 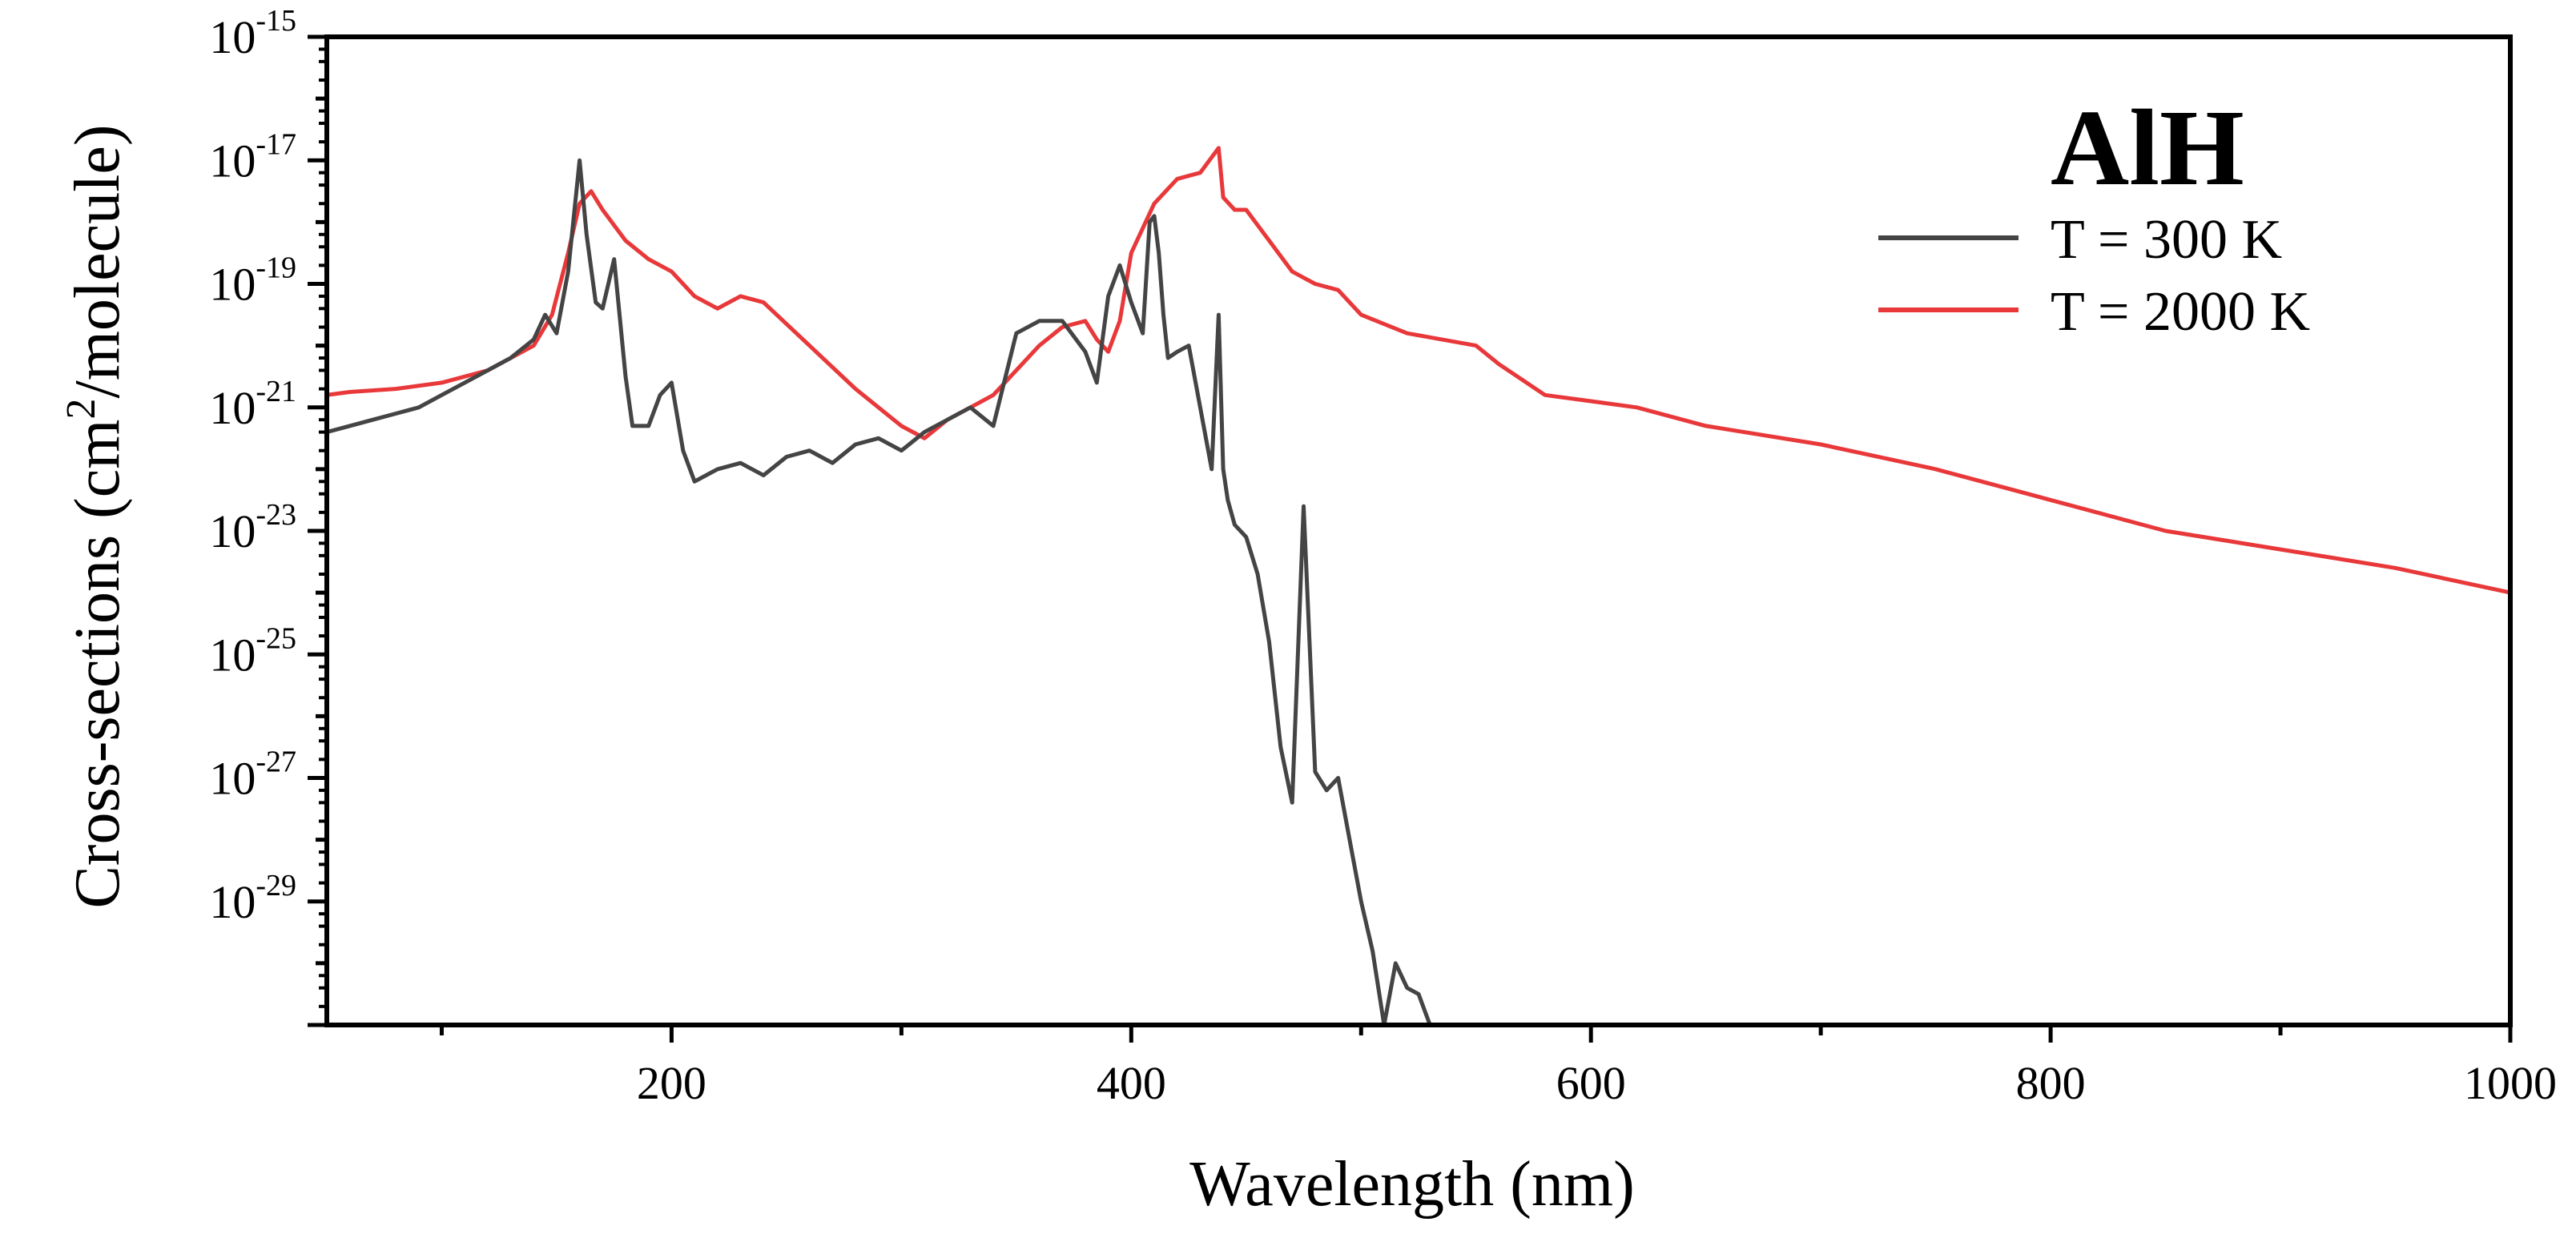 I want to click on y-axis-label-superscript: 2, so click(x=81, y=409).